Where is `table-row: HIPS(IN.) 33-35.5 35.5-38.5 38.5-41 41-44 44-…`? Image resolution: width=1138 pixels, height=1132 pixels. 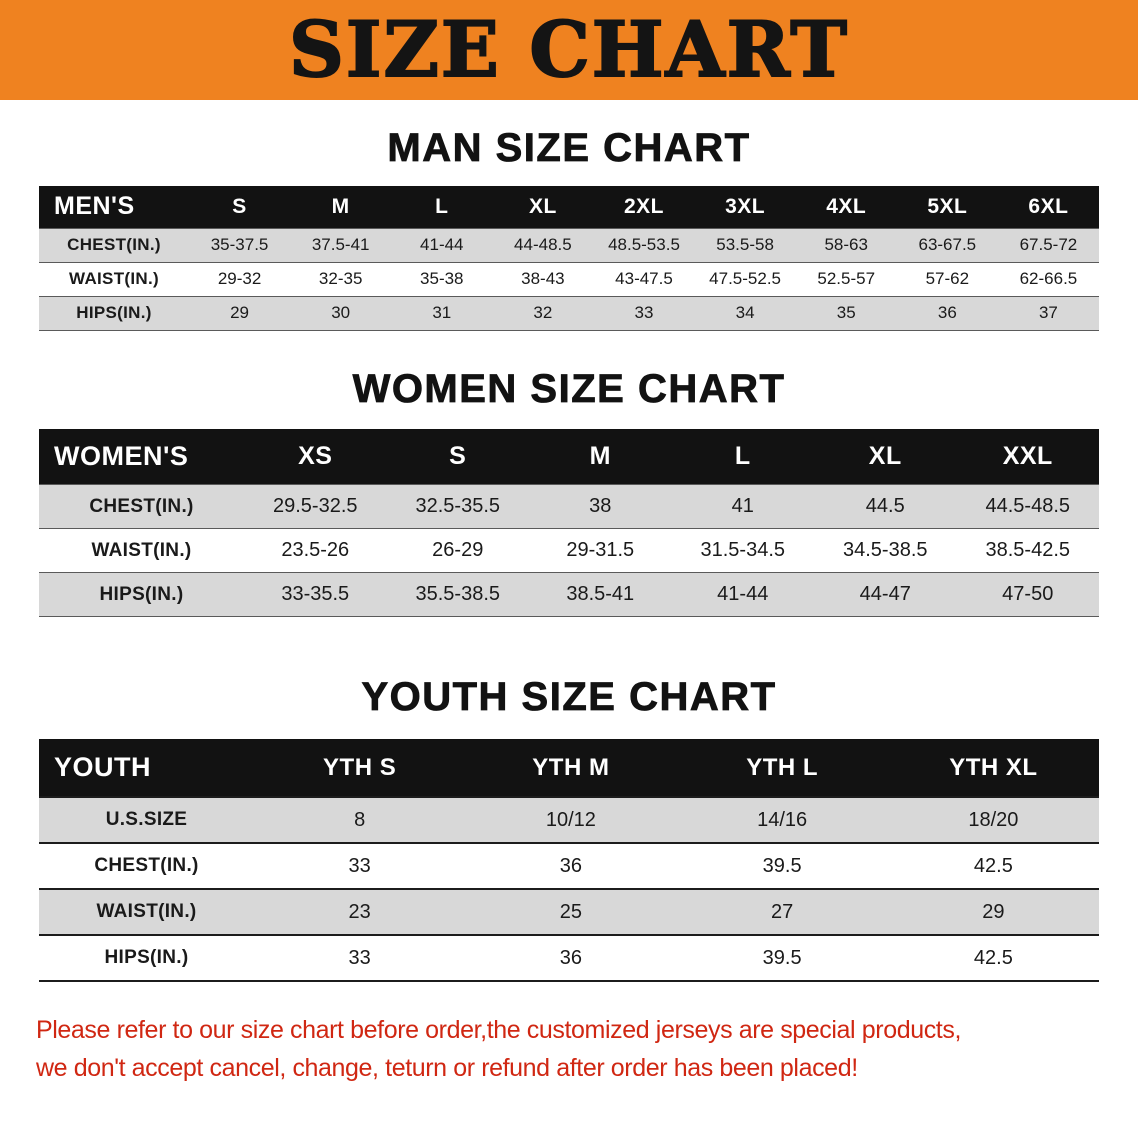 table-row: HIPS(IN.) 33-35.5 35.5-38.5 38.5-41 41-44 44-… is located at coordinates (569, 594).